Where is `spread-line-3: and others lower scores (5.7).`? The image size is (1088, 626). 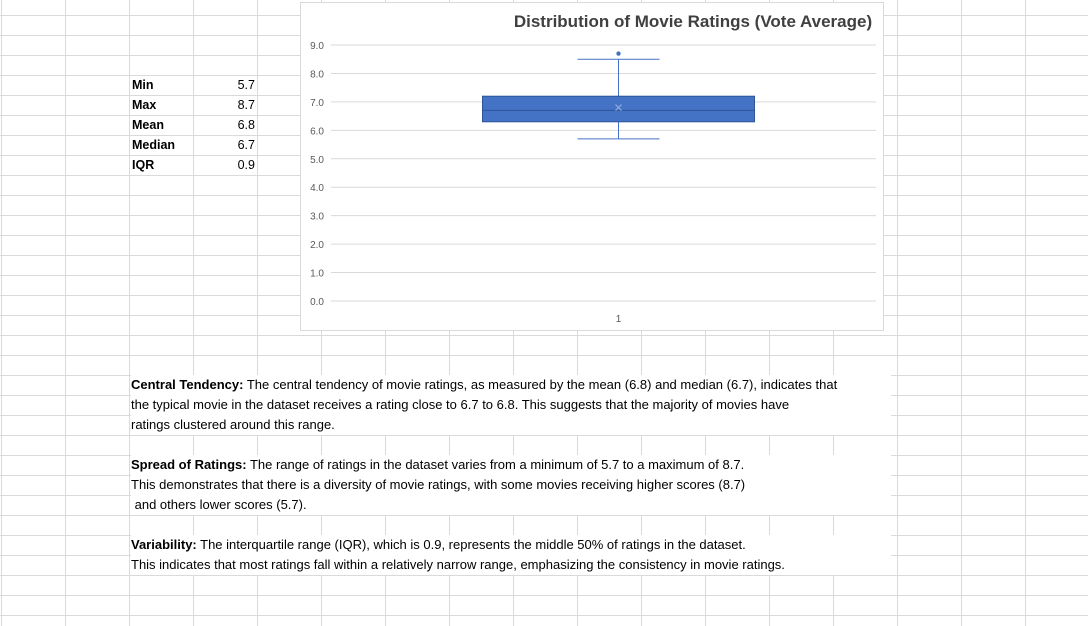
spread-line-3: and others lower scores (5.7). is located at coordinates (219, 504).